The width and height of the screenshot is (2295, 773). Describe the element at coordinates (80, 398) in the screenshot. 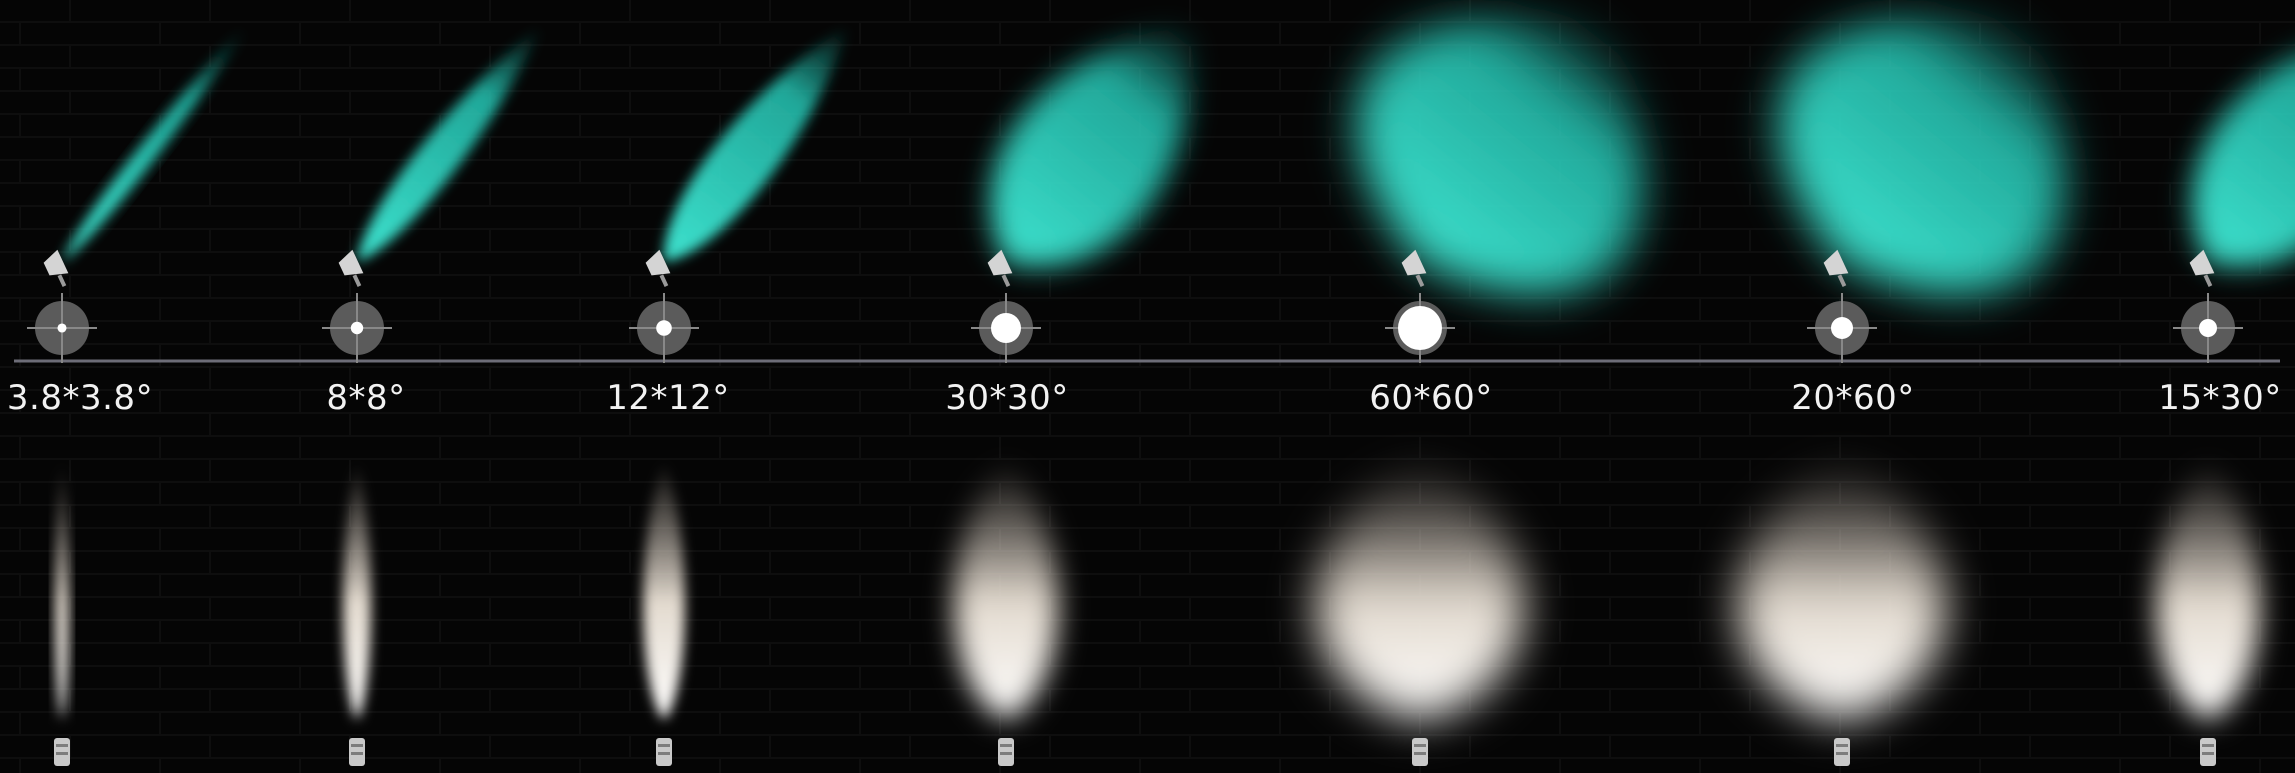

I see `beam-angle-label: 3.8*3.8°` at that location.